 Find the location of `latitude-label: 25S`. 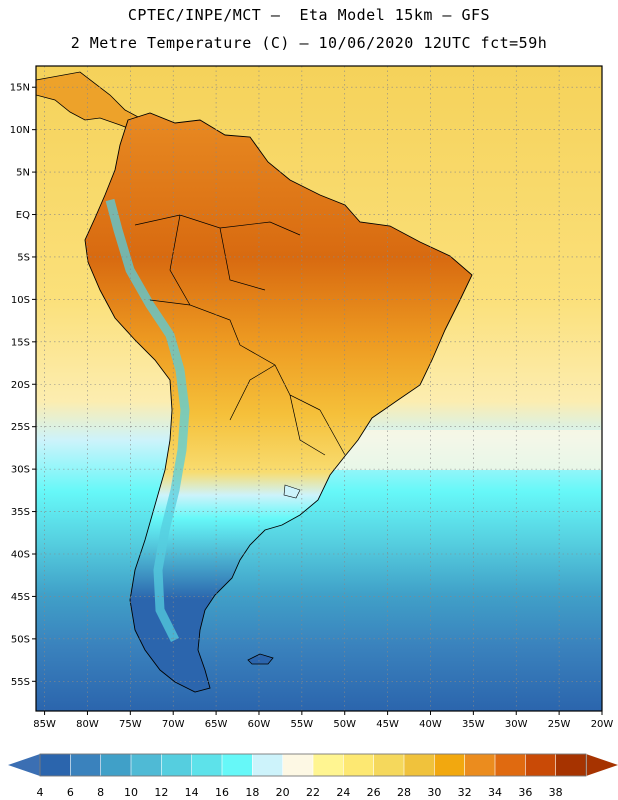

latitude-label: 25S is located at coordinates (20, 427).